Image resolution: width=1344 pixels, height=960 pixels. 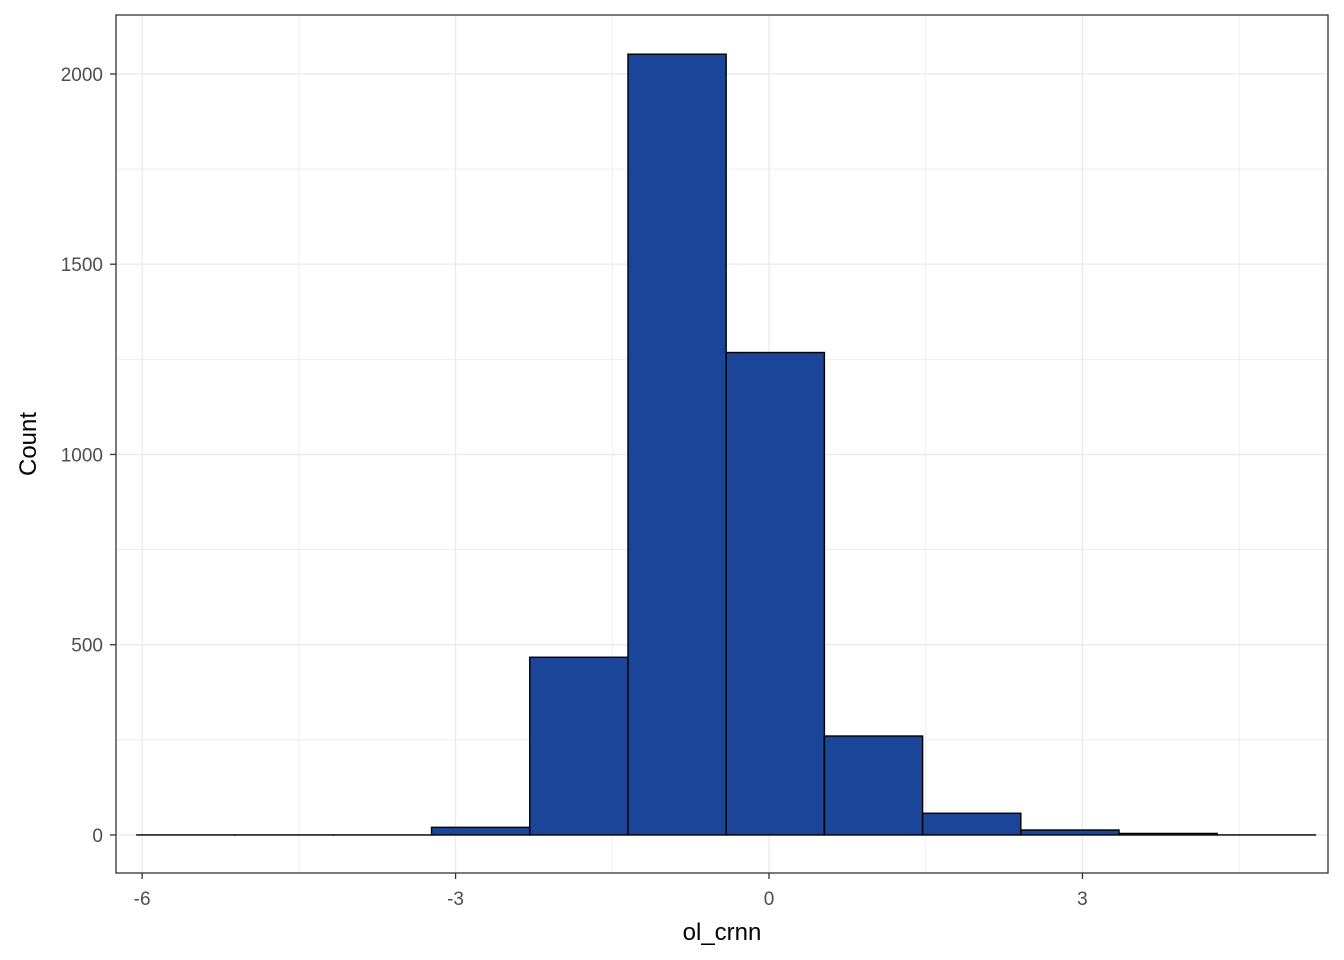 What do you see at coordinates (769, 899) in the screenshot?
I see `x-tick-label: 0` at bounding box center [769, 899].